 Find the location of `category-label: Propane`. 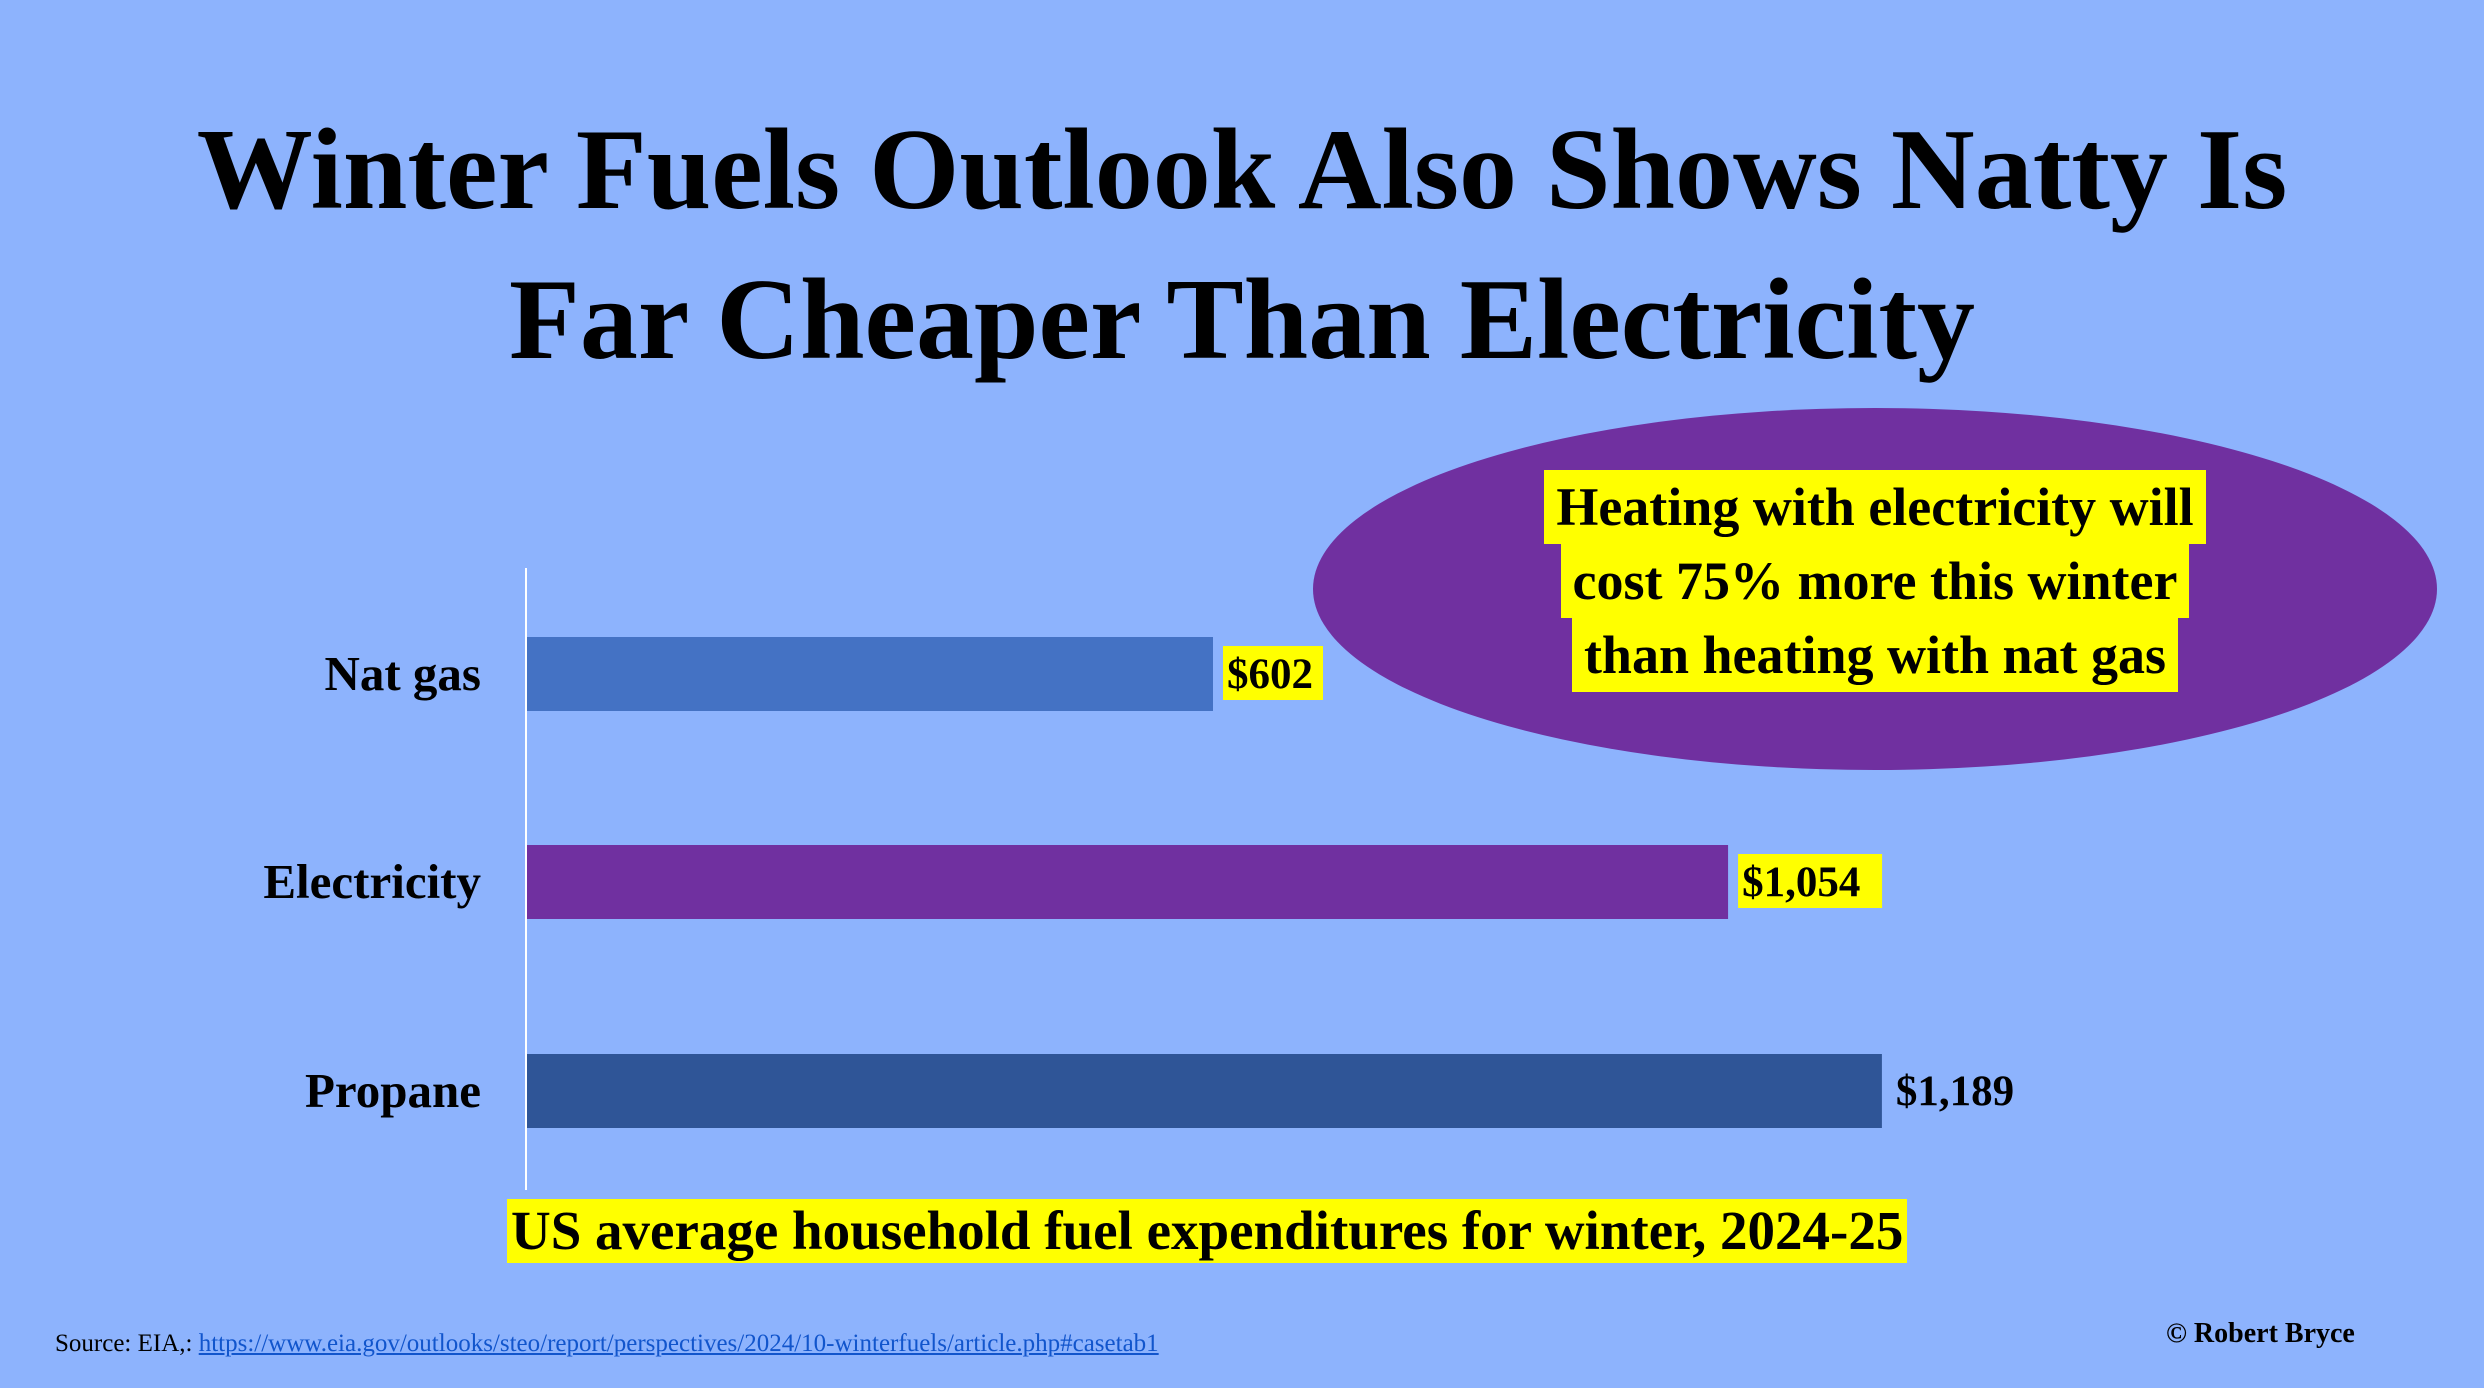

category-label: Propane is located at coordinates (393, 1090).